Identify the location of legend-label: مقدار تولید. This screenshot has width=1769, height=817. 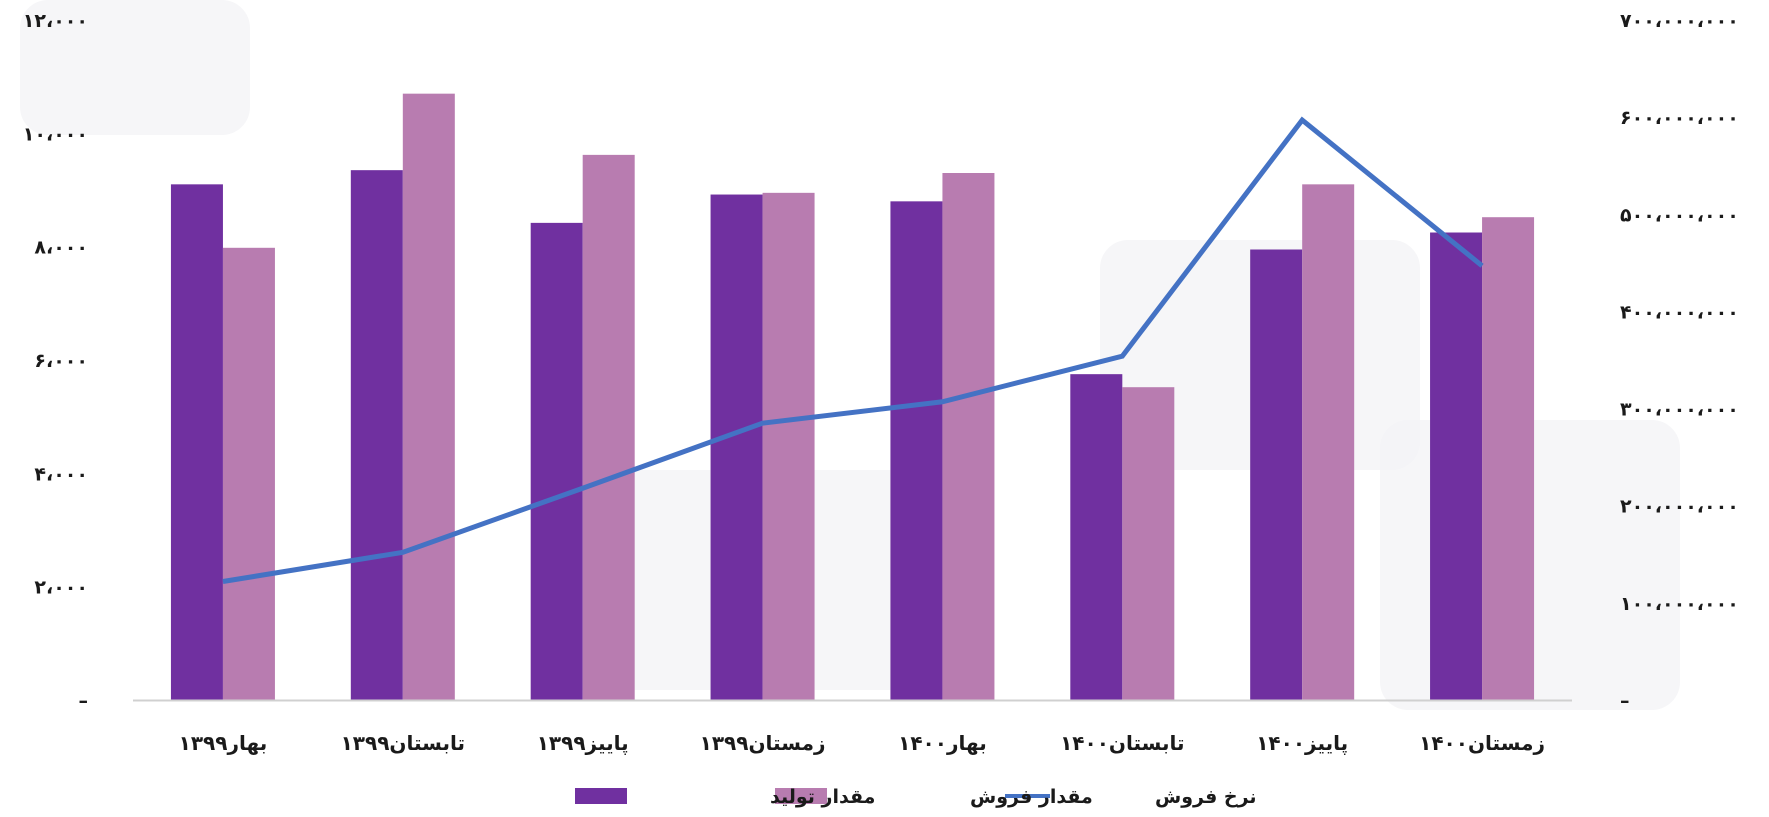
(822, 797).